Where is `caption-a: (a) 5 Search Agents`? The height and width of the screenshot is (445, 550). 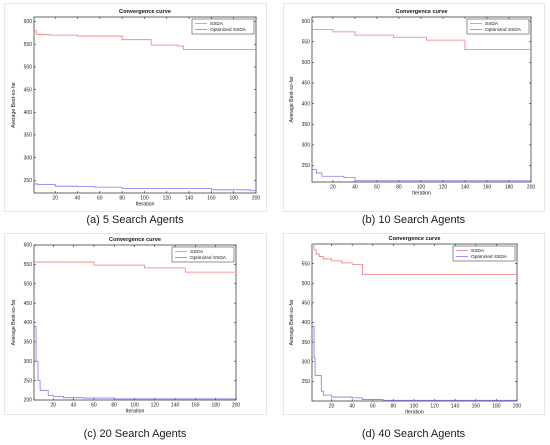 caption-a: (a) 5 Search Agents is located at coordinates (135, 220).